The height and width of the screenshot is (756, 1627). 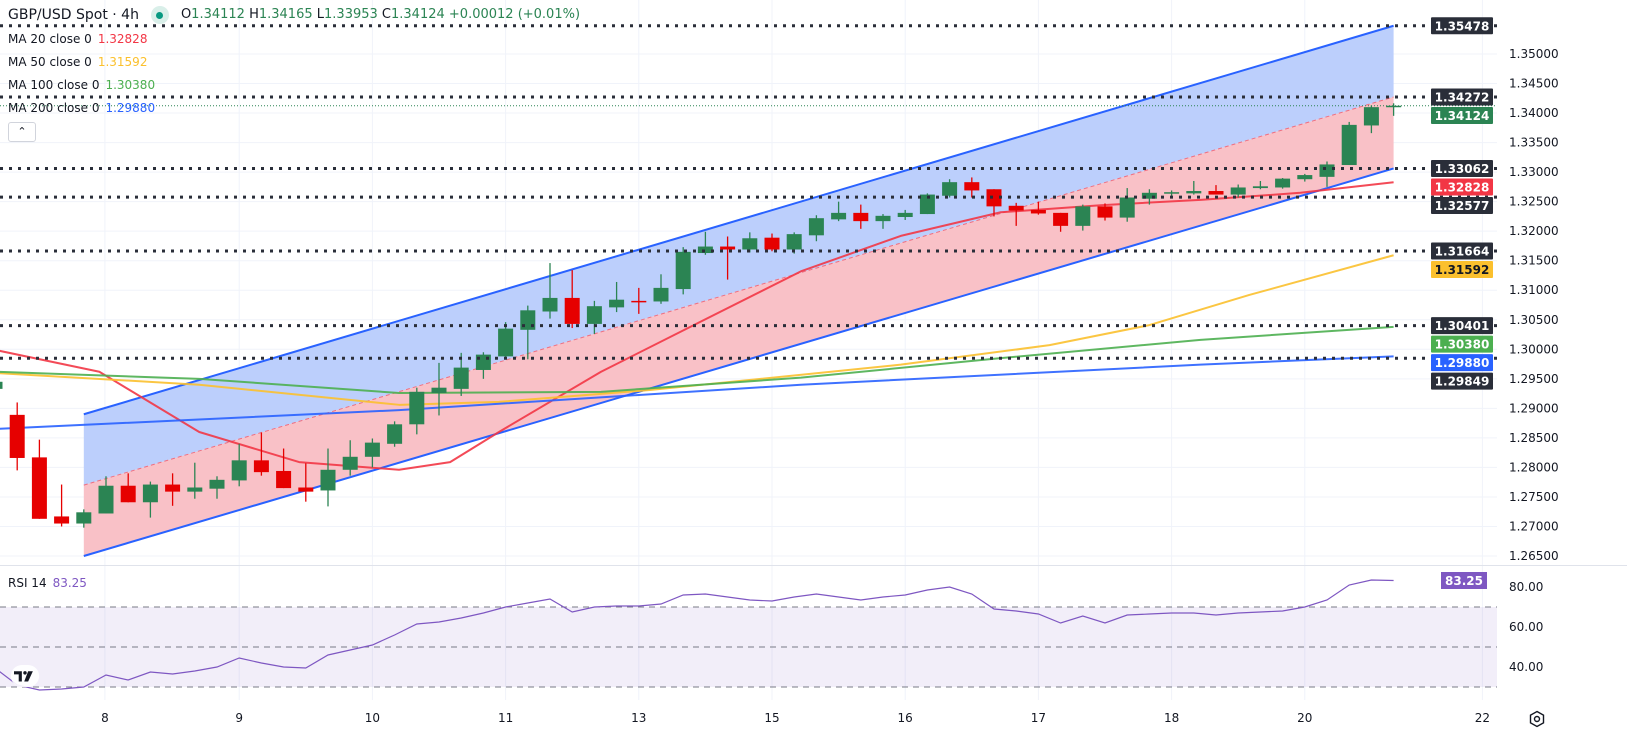 What do you see at coordinates (1462, 206) in the screenshot?
I see `price-label-text: 1.32577` at bounding box center [1462, 206].